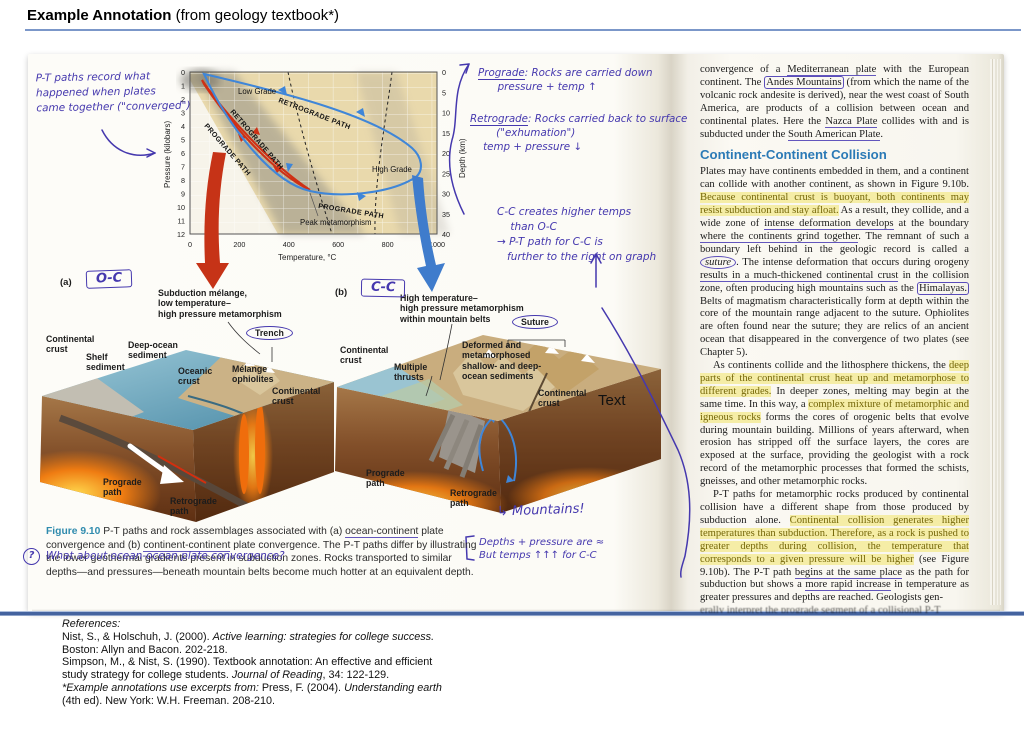  What do you see at coordinates (193, 506) in the screenshot?
I see `label-retrograde-a: Retrograde path` at bounding box center [193, 506].